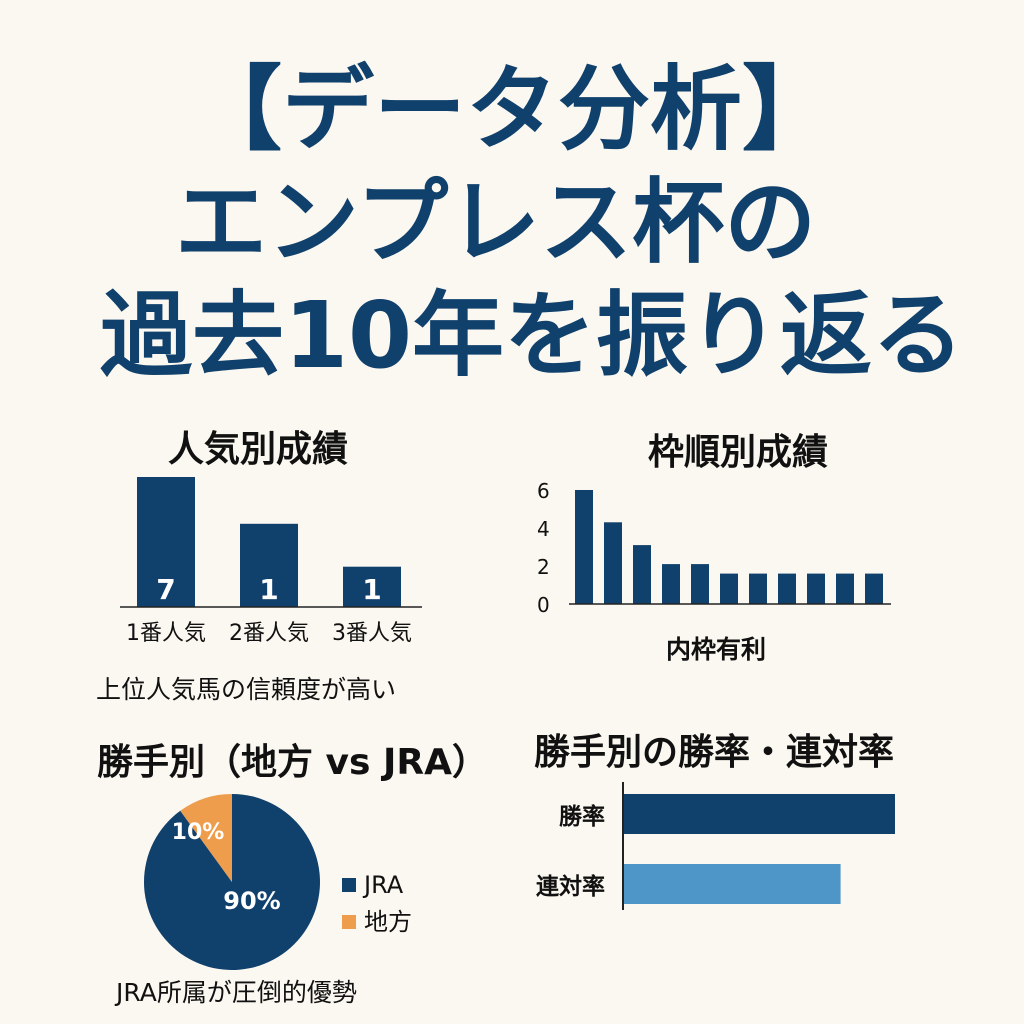  What do you see at coordinates (543, 567) in the screenshot?
I see `y-tick-label: 2` at bounding box center [543, 567].